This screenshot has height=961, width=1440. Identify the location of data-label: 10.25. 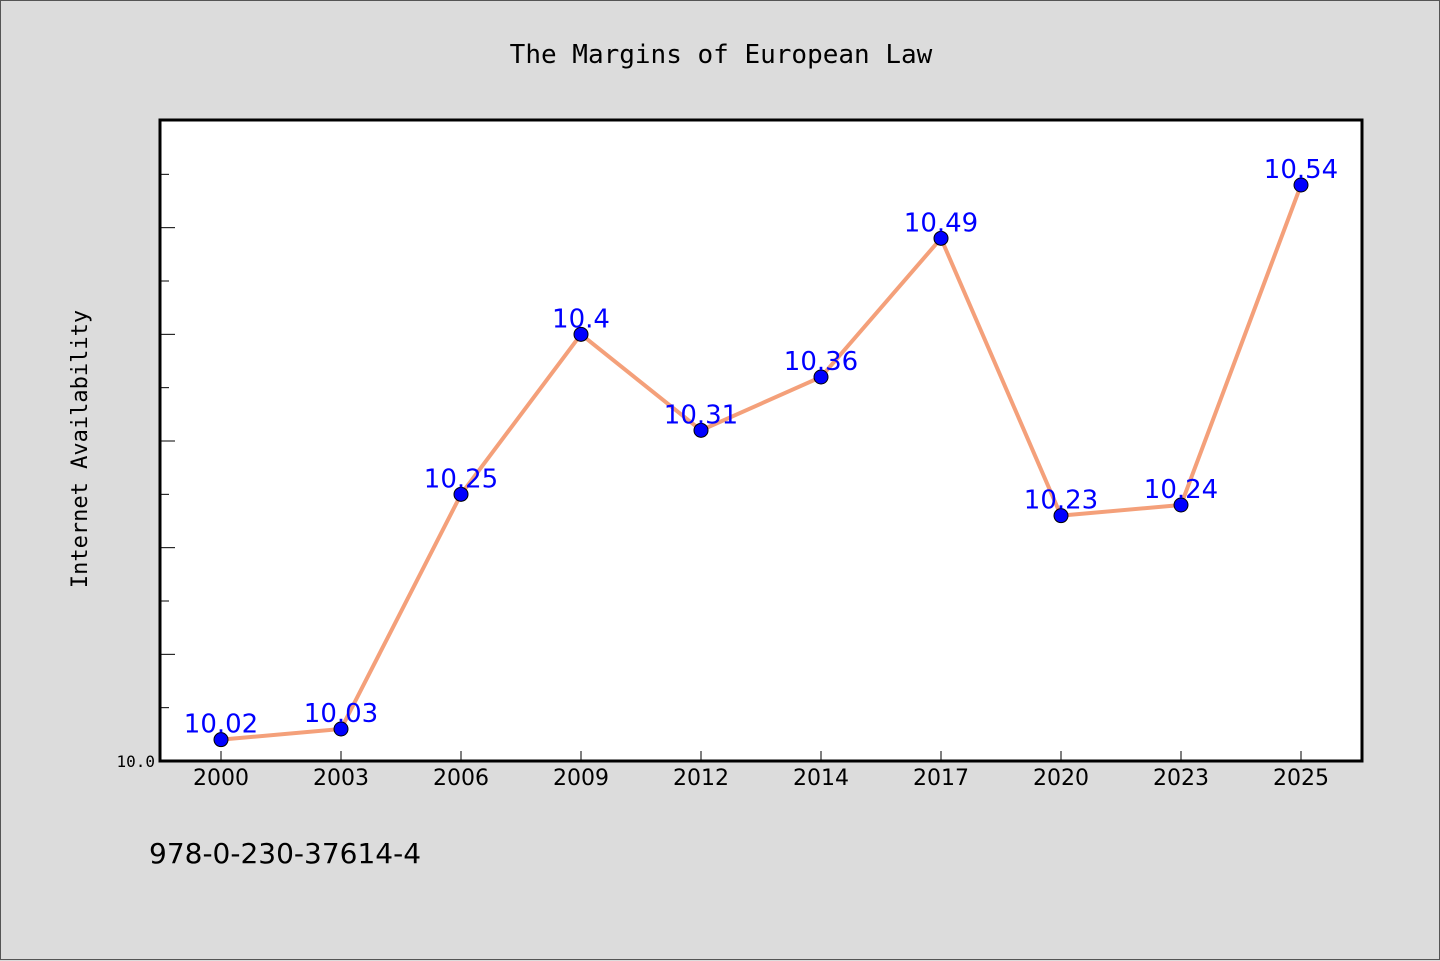
(461, 479).